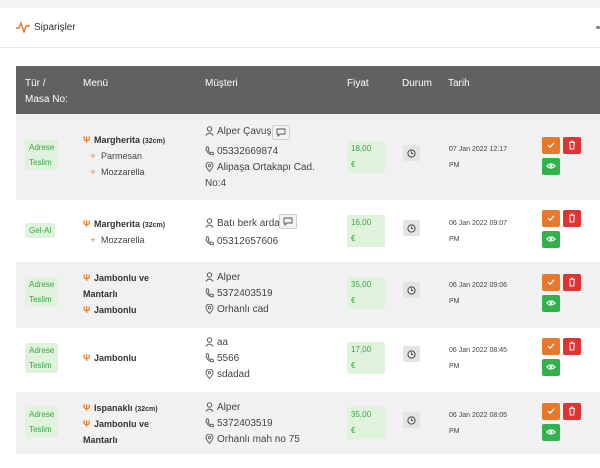 Image resolution: width=600 pixels, height=468 pixels. Describe the element at coordinates (227, 375) in the screenshot. I see `customer-address: sdadad` at that location.